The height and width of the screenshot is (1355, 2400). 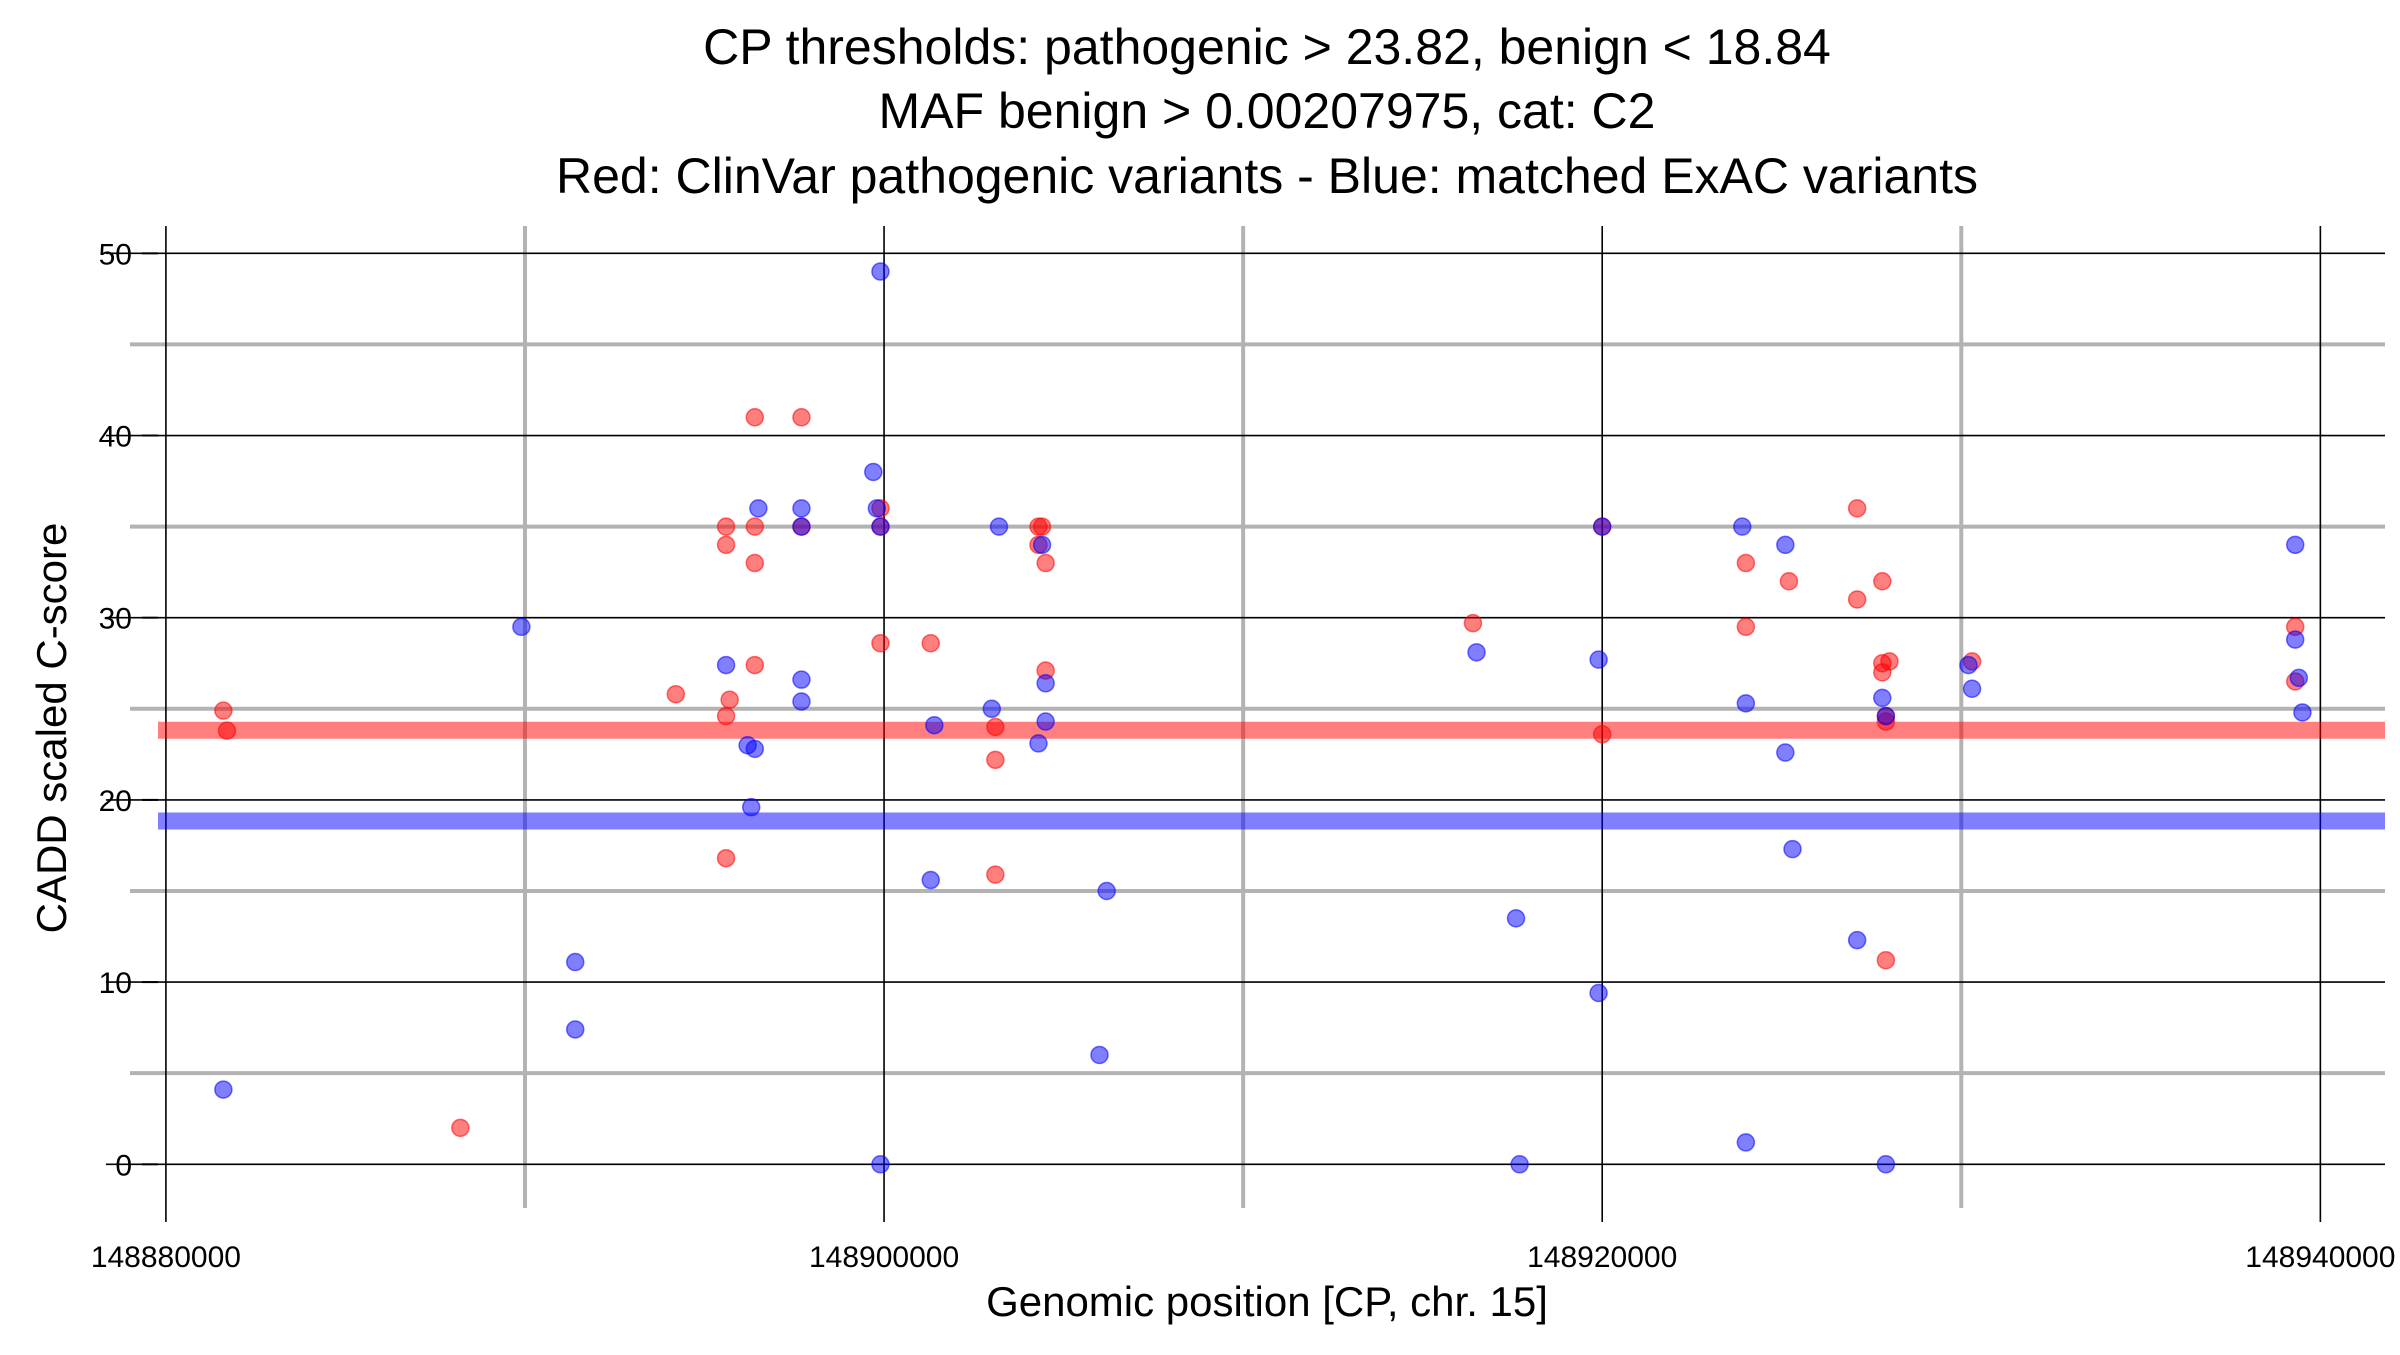 I want to click on chart-title-line-2: MAF benign > 0.00207975, cat: C2, so click(x=1267, y=111).